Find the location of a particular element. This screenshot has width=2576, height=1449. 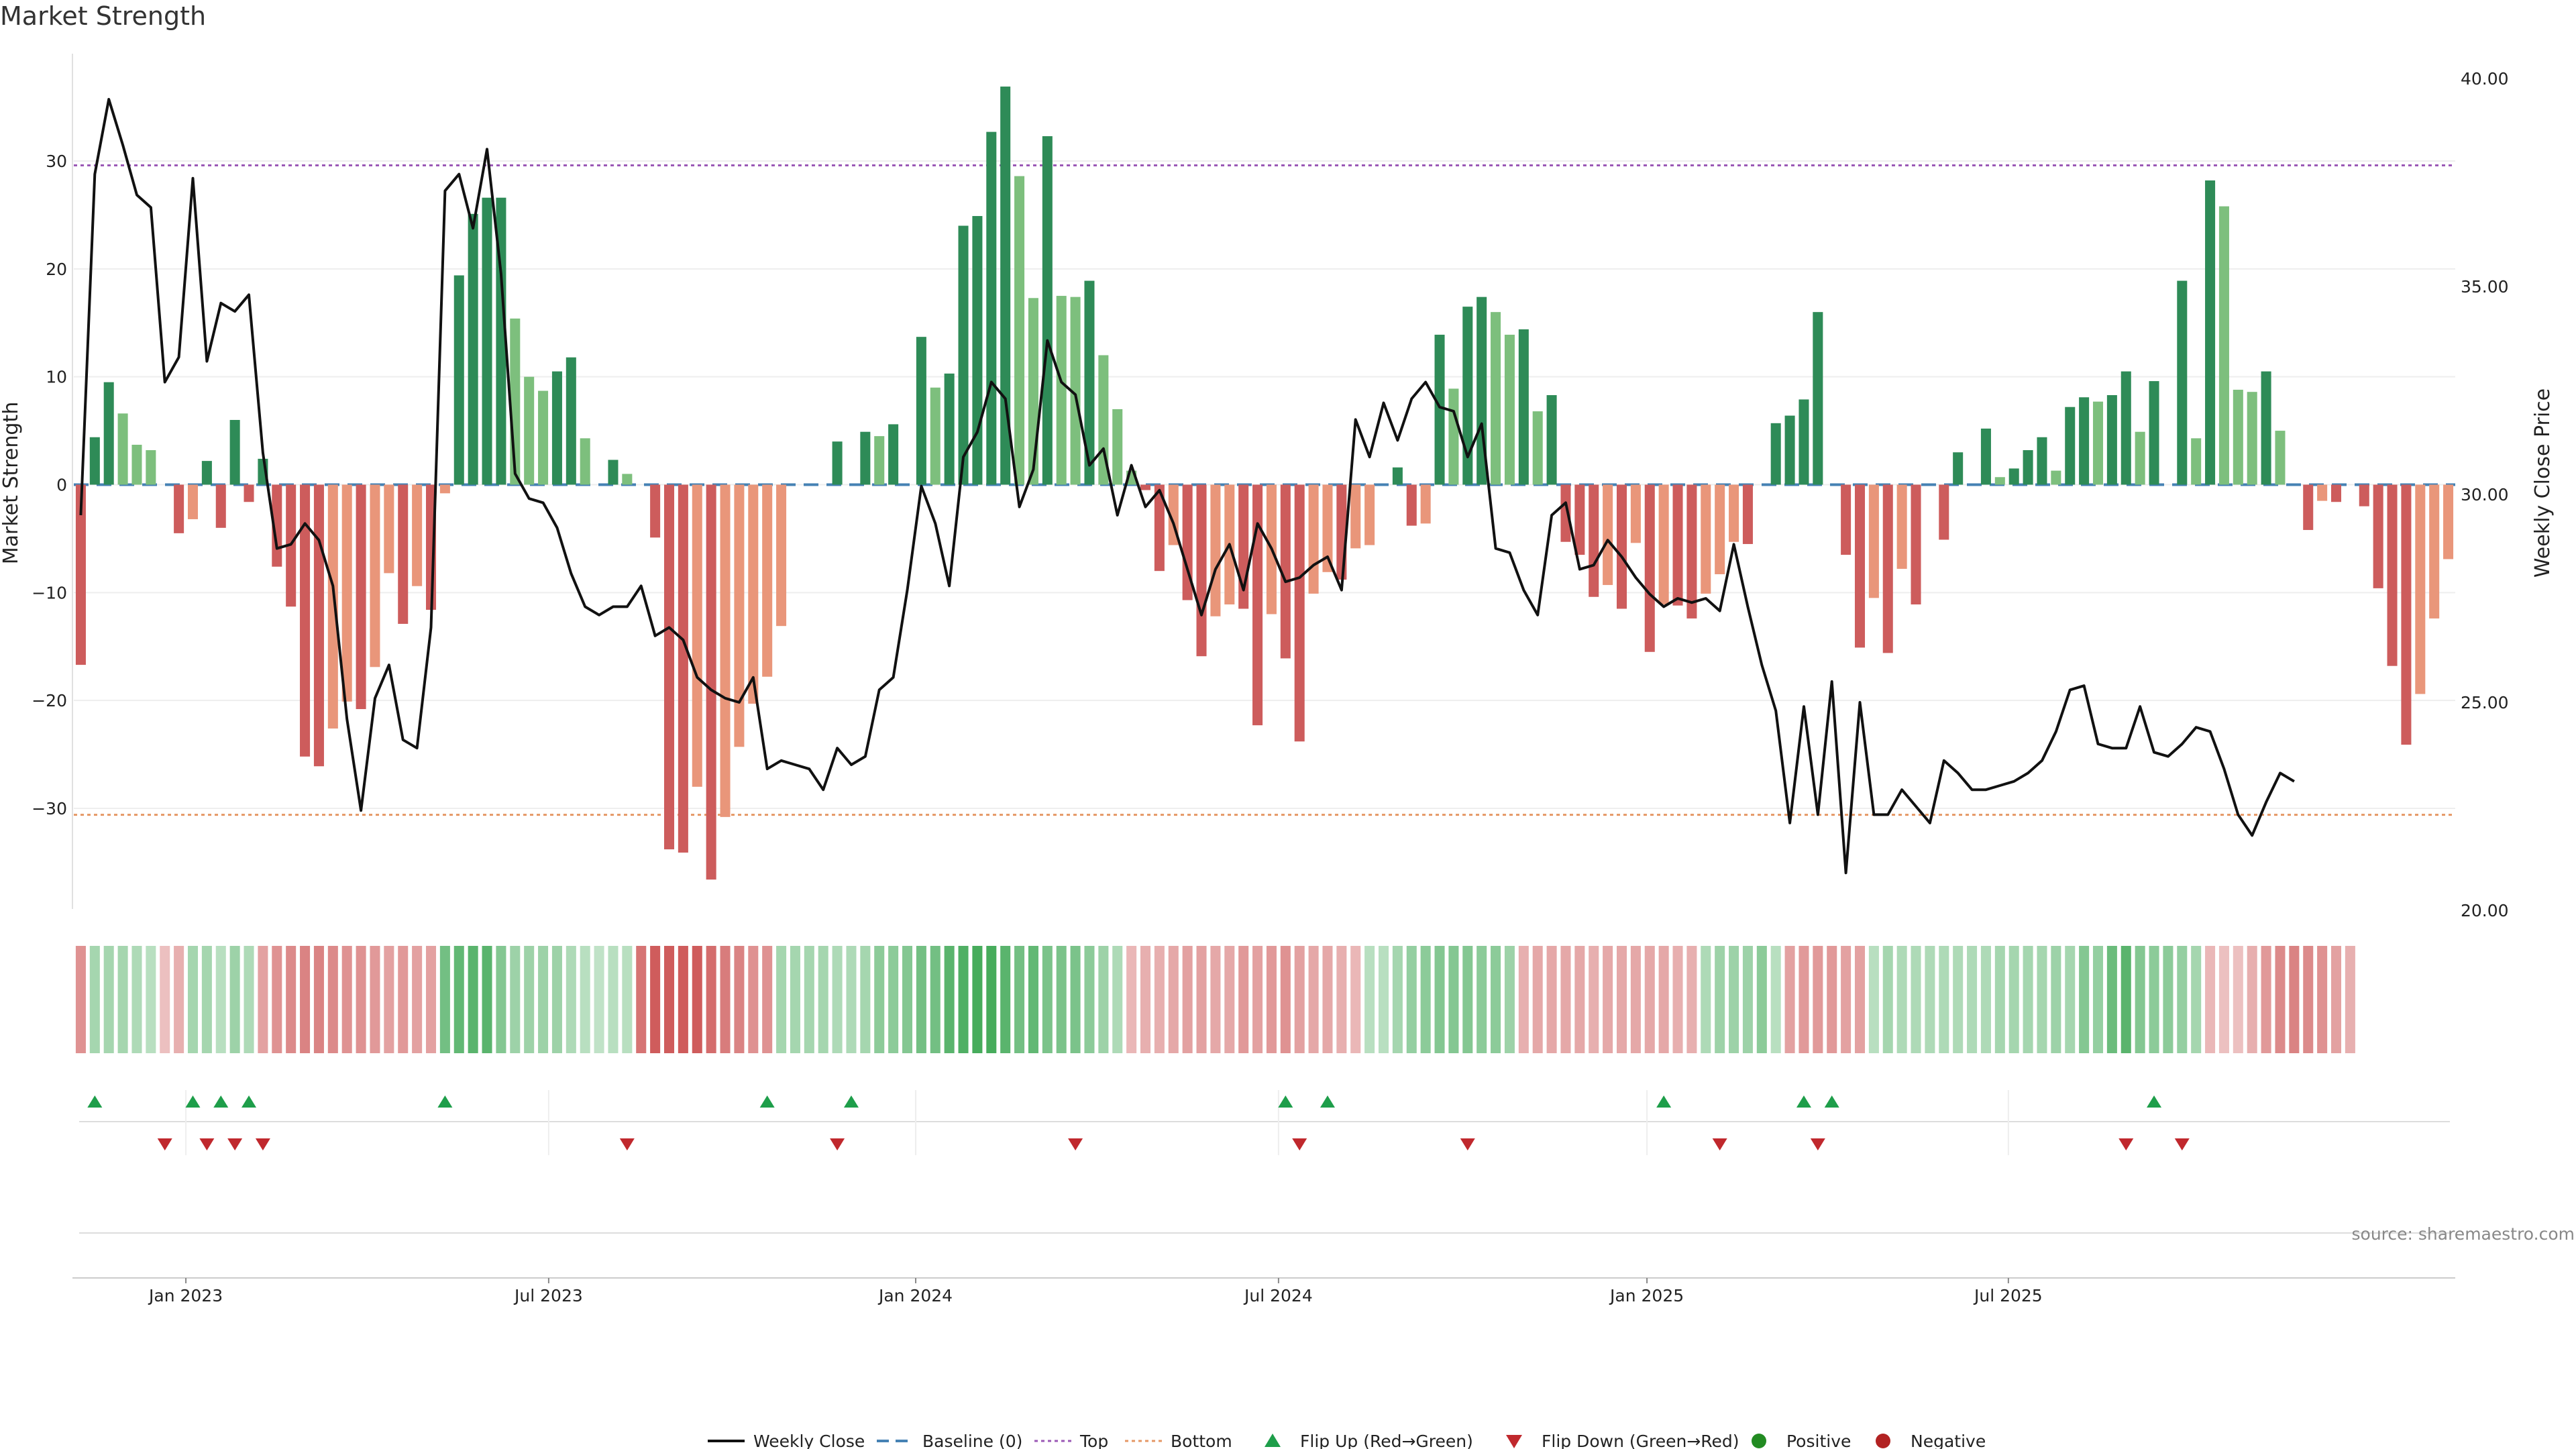

legend-swatch-positive is located at coordinates (1759, 1441).